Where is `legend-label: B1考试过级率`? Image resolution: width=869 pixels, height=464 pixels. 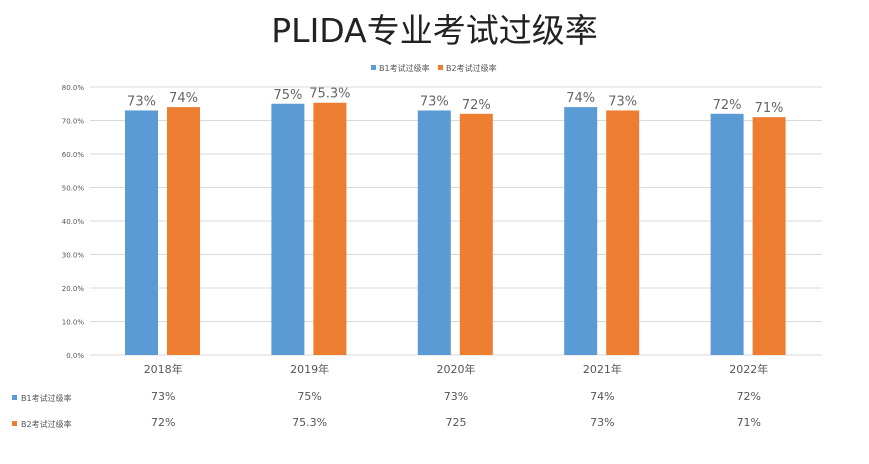
legend-label: B1考试过级率 is located at coordinates (404, 68).